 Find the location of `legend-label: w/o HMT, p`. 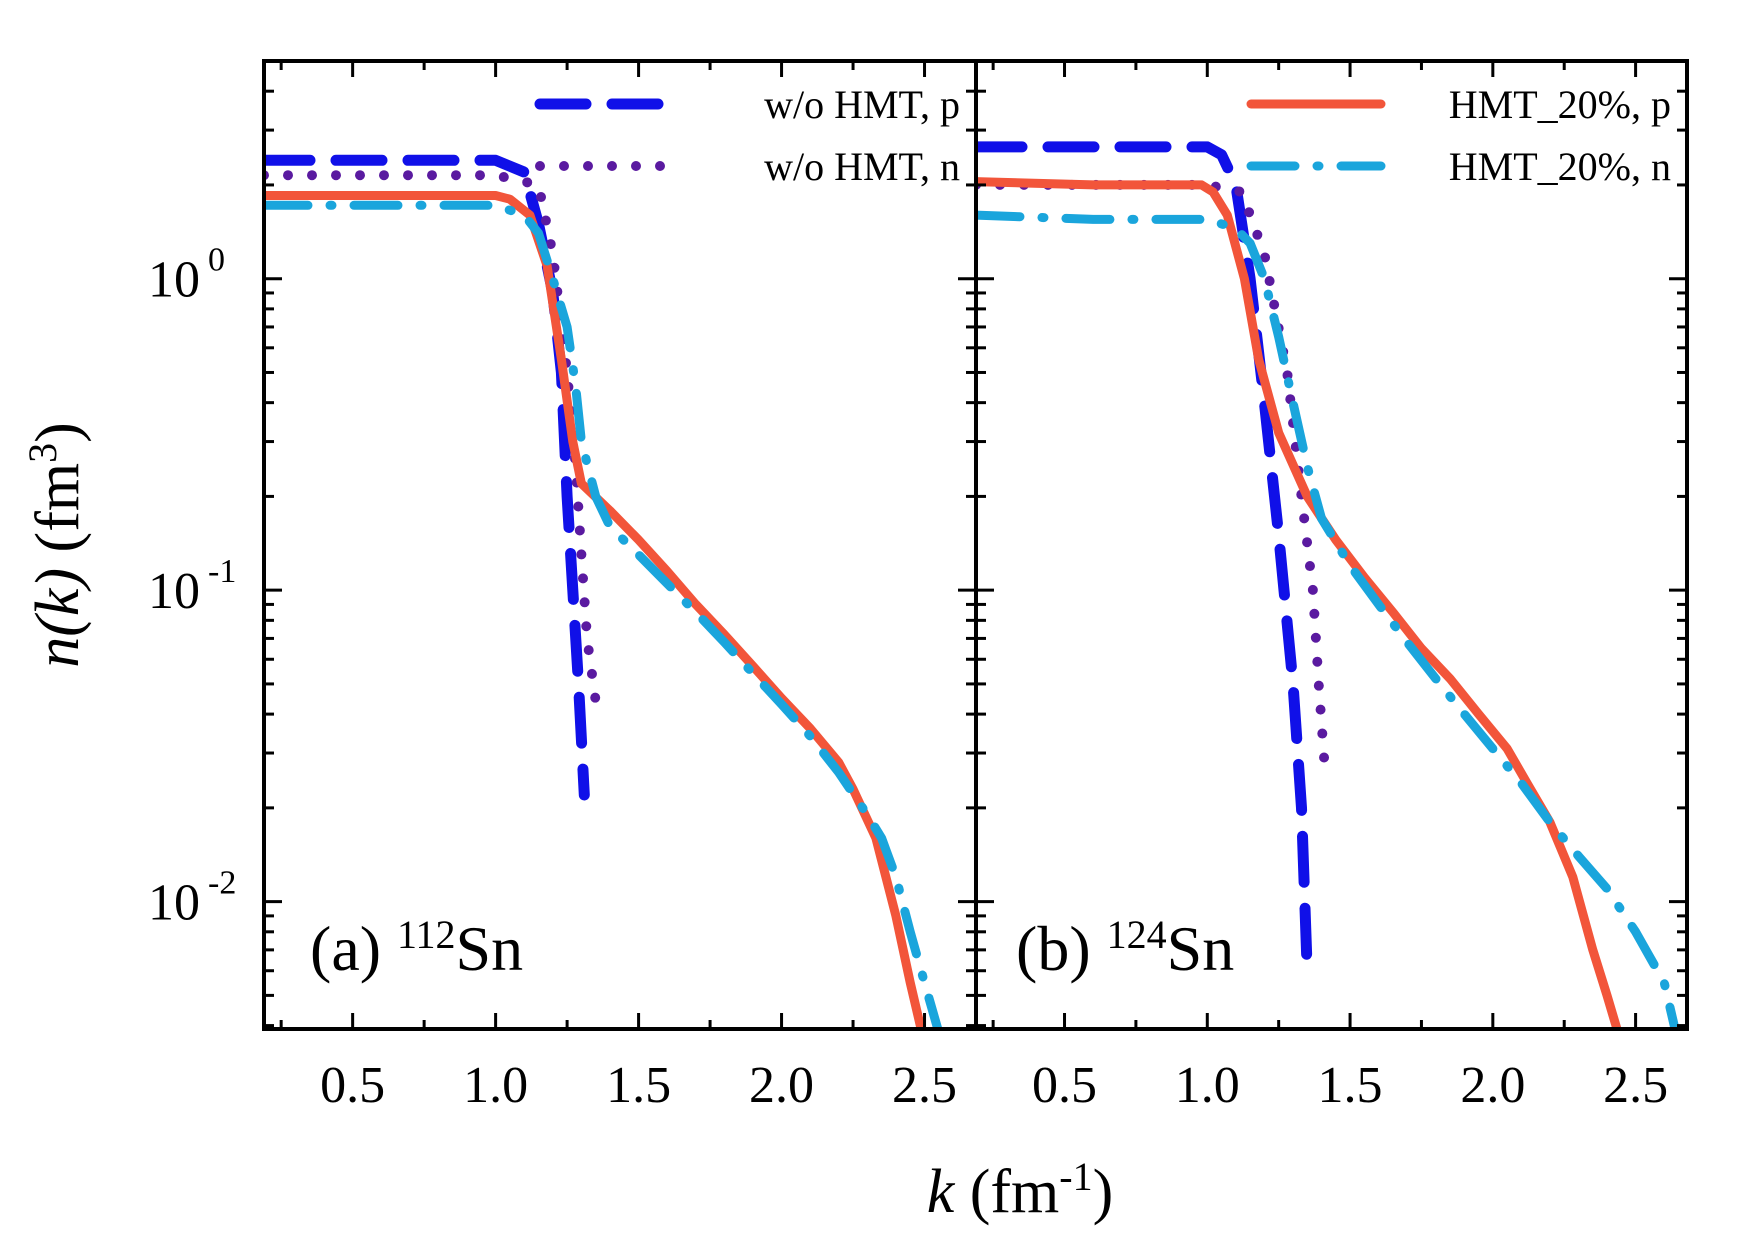

legend-label: w/o HMT, p is located at coordinates (862, 104).